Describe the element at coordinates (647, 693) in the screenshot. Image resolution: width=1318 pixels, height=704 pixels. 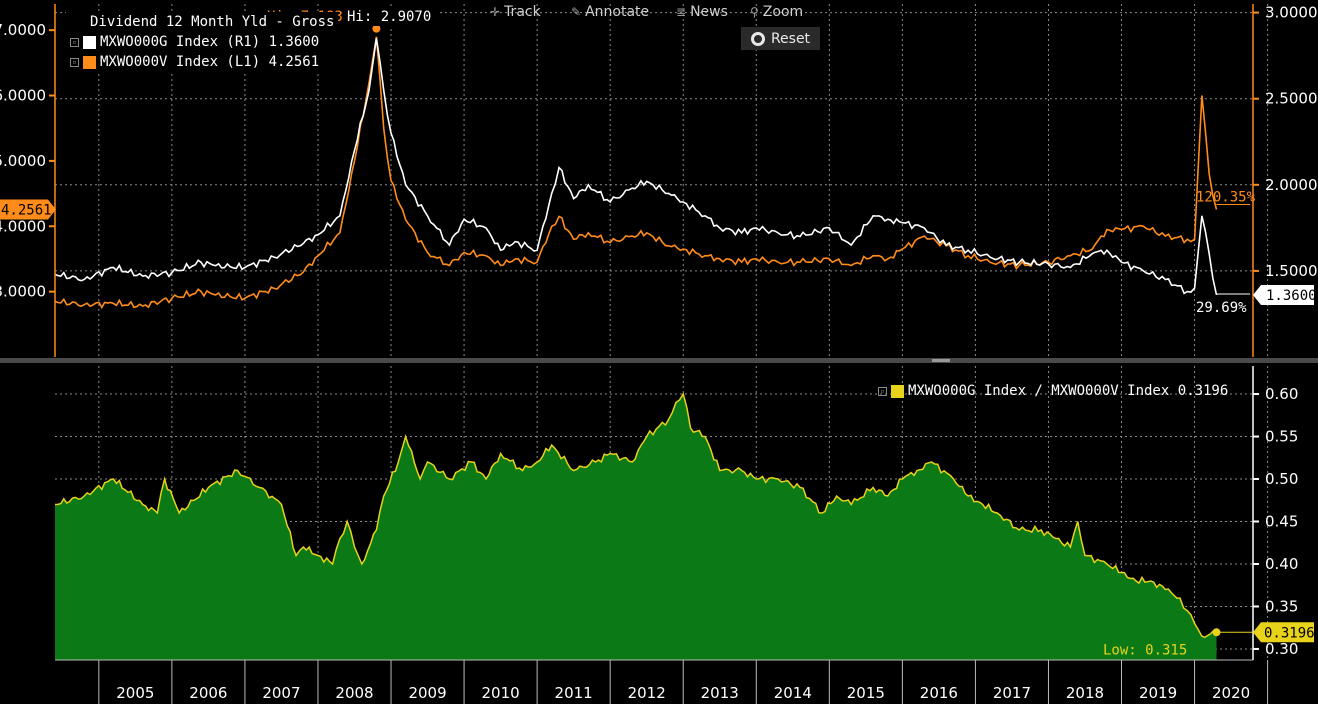
I see `x-tick-label: 2012` at that location.